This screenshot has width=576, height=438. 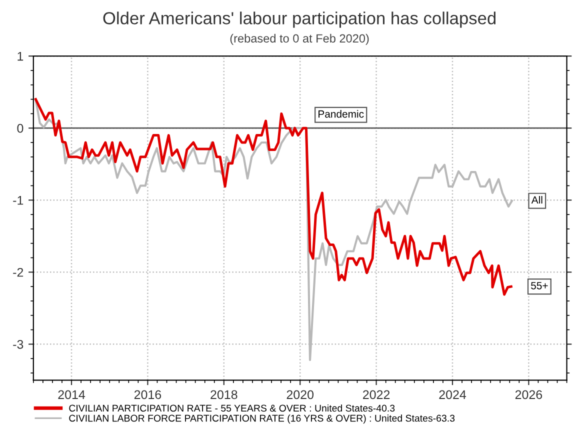 What do you see at coordinates (148, 395) in the screenshot?
I see `x-tick-label: 2016` at bounding box center [148, 395].